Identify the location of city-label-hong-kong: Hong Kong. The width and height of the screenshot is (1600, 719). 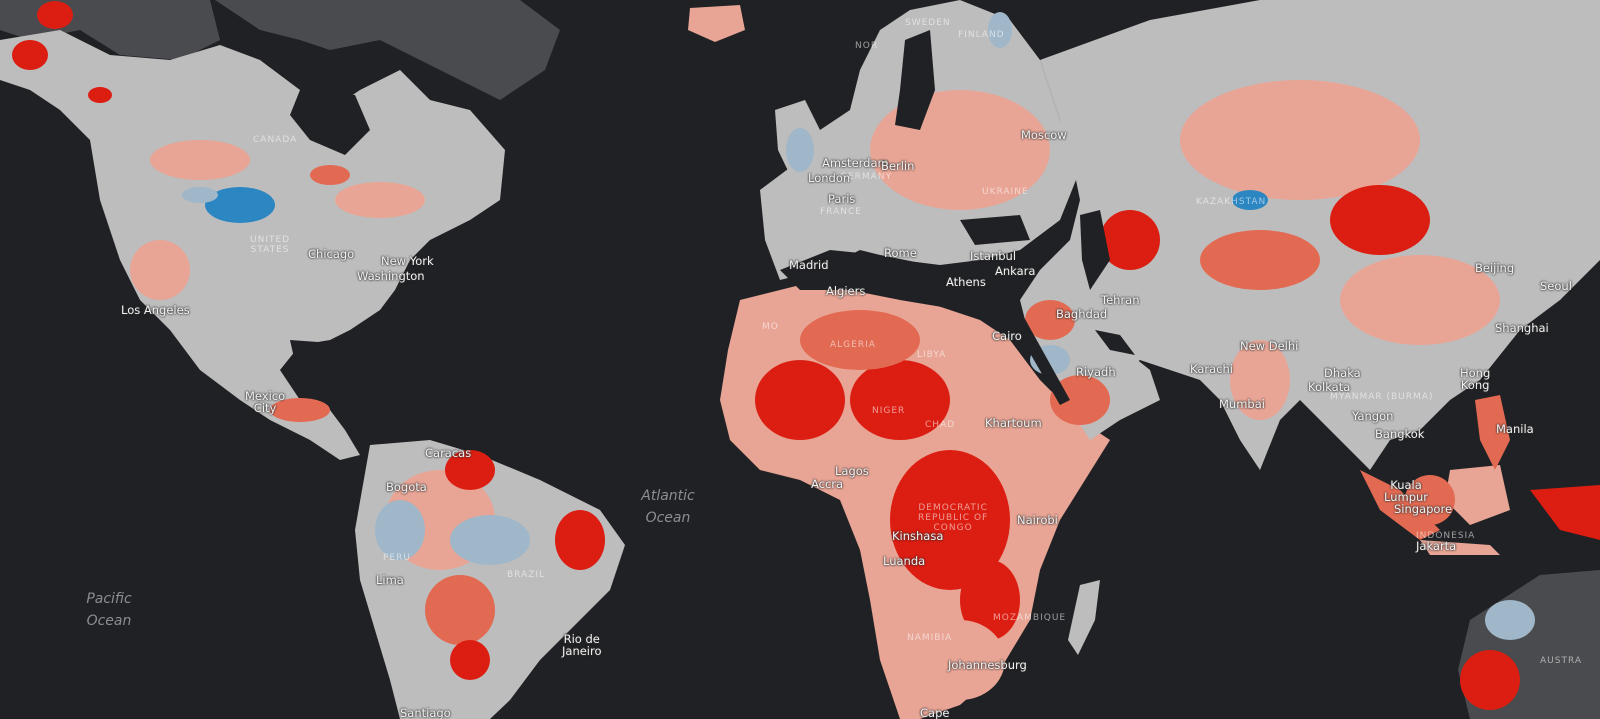
(1475, 379).